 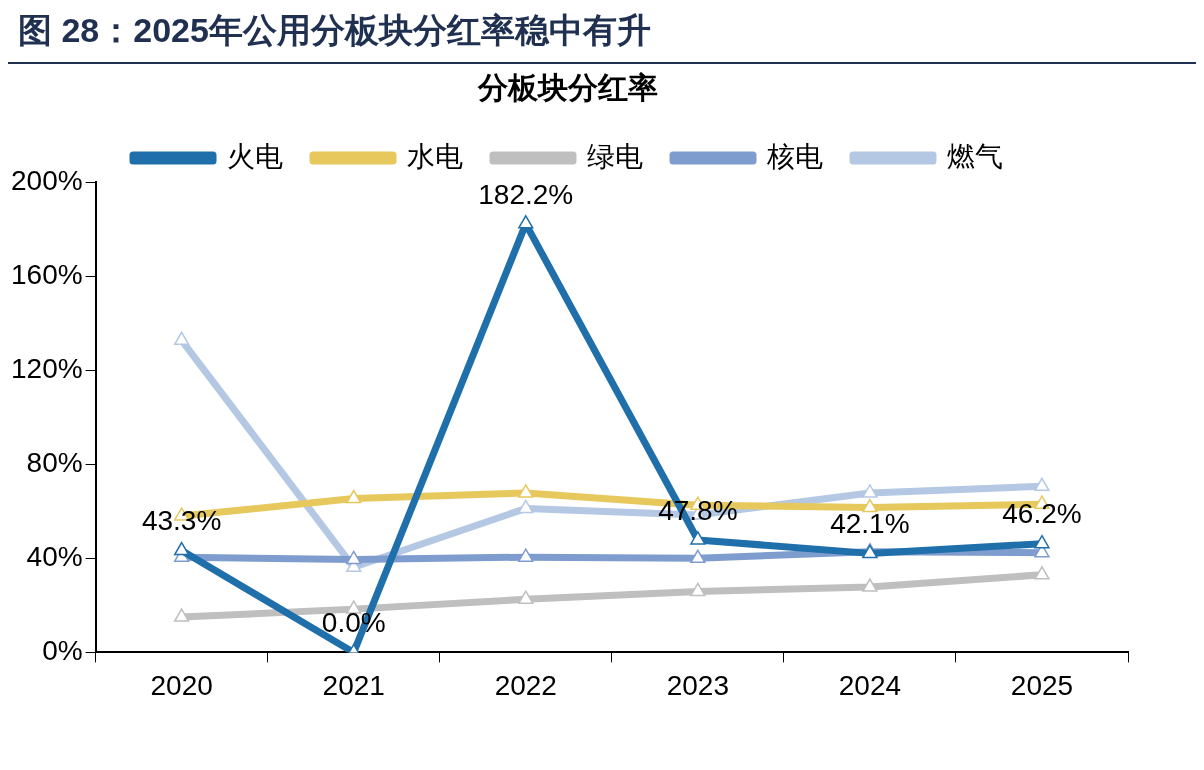 I want to click on x-tick-label: 2021, so click(x=353, y=685).